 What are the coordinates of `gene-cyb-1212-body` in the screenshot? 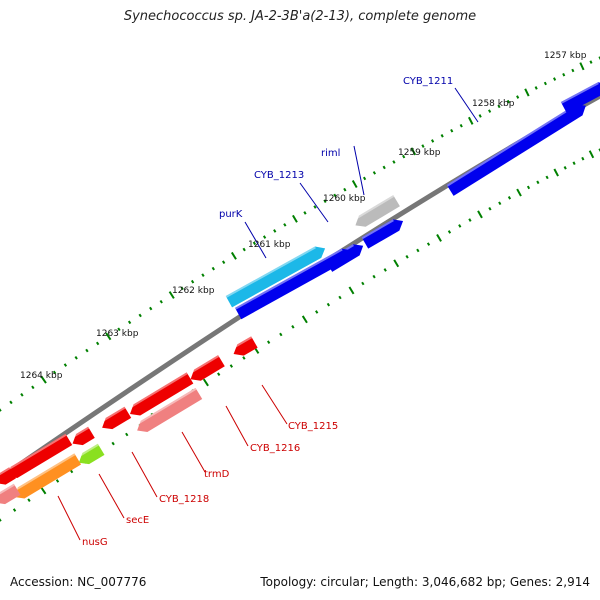 It's located at (382, 234).